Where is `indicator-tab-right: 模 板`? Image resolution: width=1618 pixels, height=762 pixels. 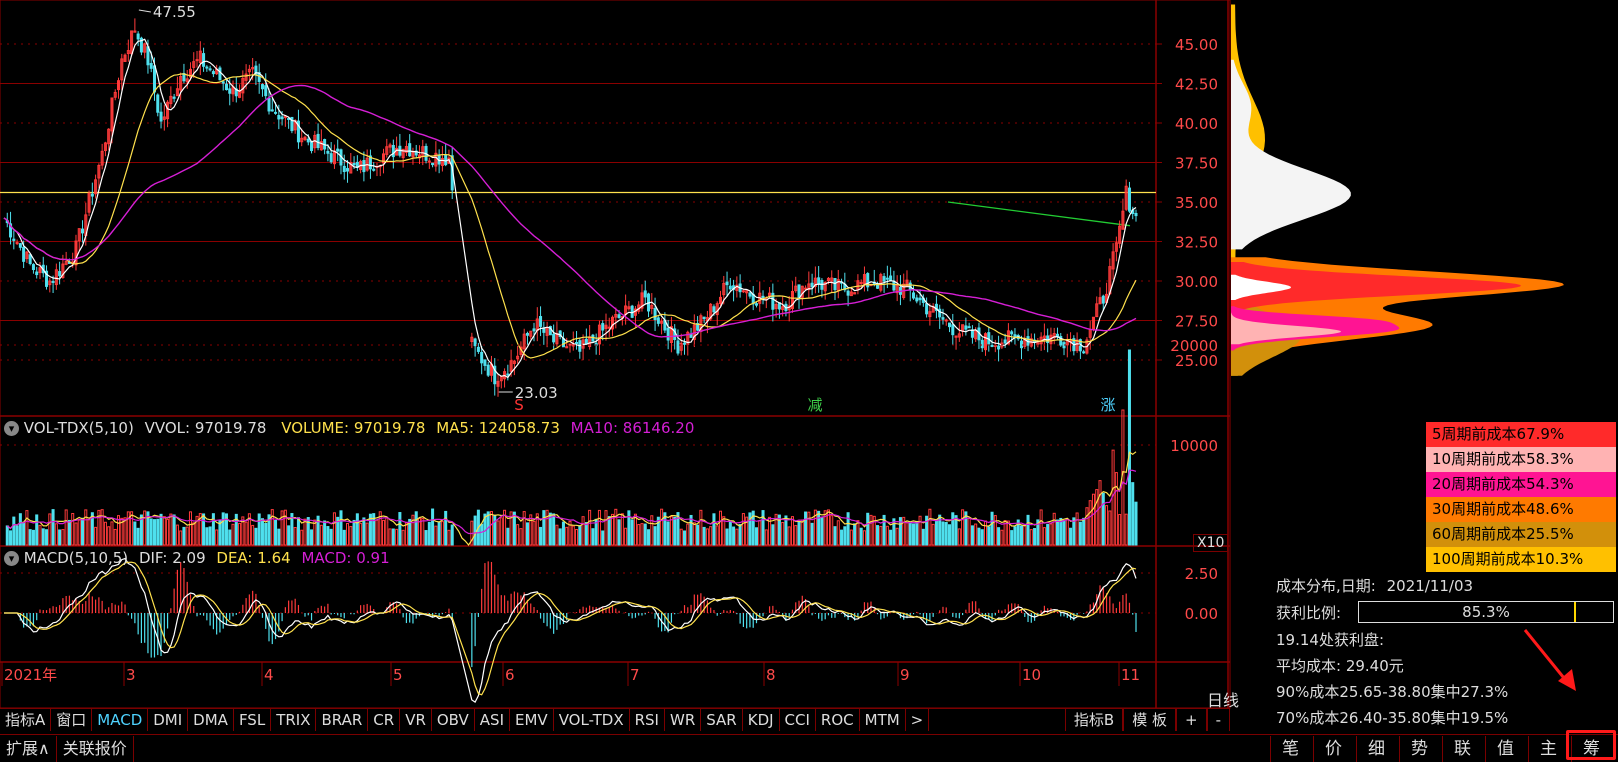 indicator-tab-right: 模 板 is located at coordinates (1149, 719).